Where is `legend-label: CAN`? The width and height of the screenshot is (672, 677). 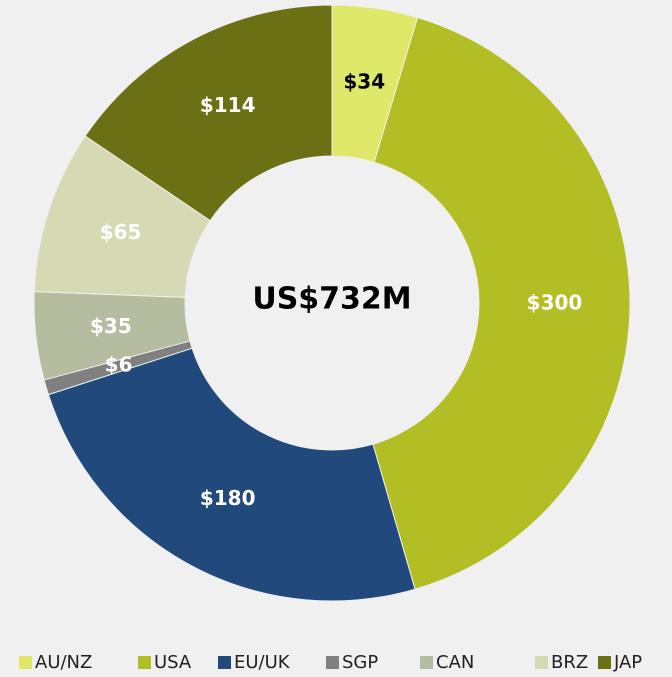 legend-label: CAN is located at coordinates (455, 662).